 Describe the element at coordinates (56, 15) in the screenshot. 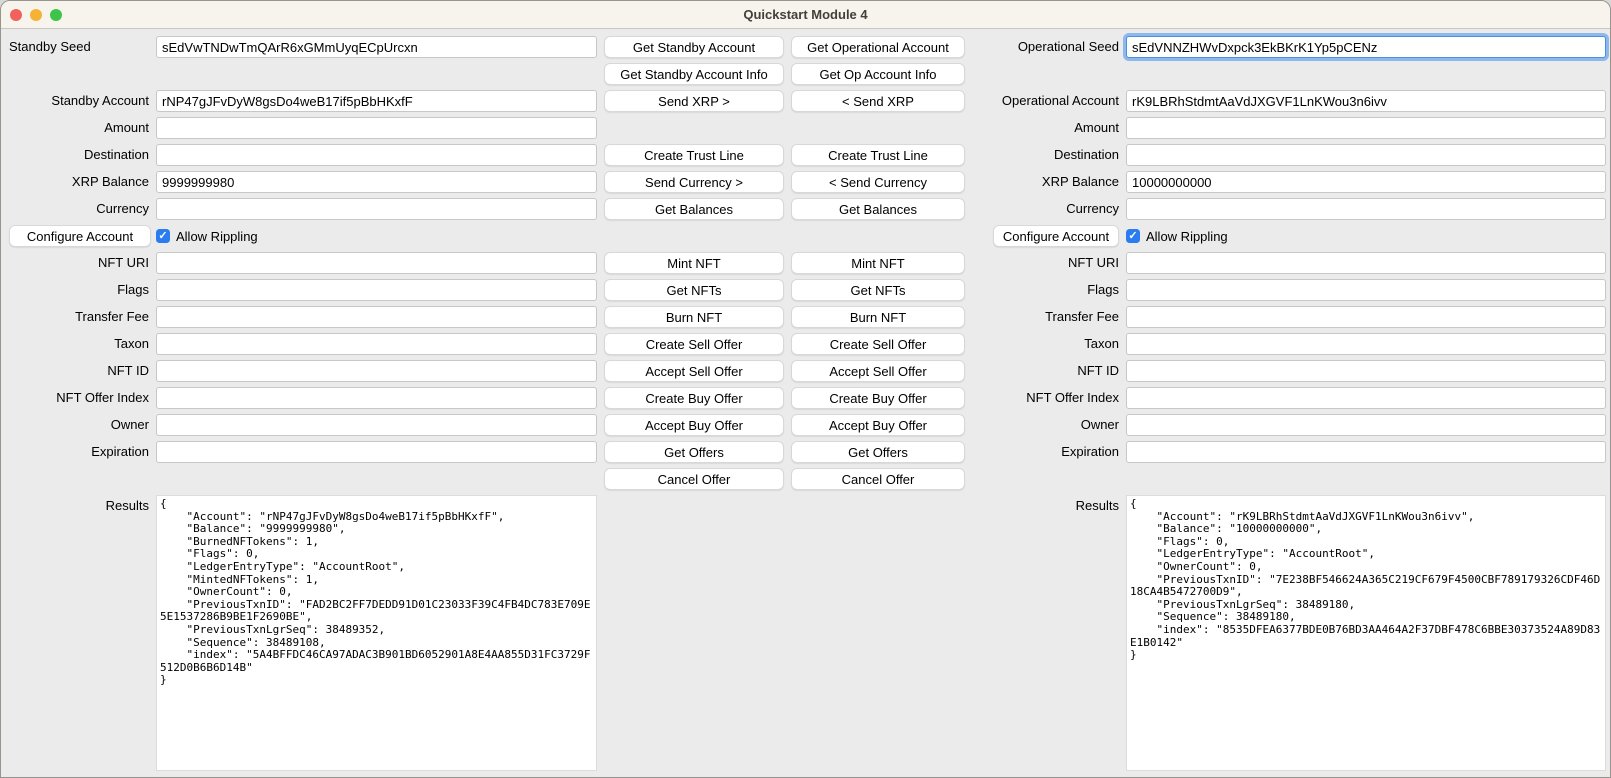

I see `zoom-button` at that location.